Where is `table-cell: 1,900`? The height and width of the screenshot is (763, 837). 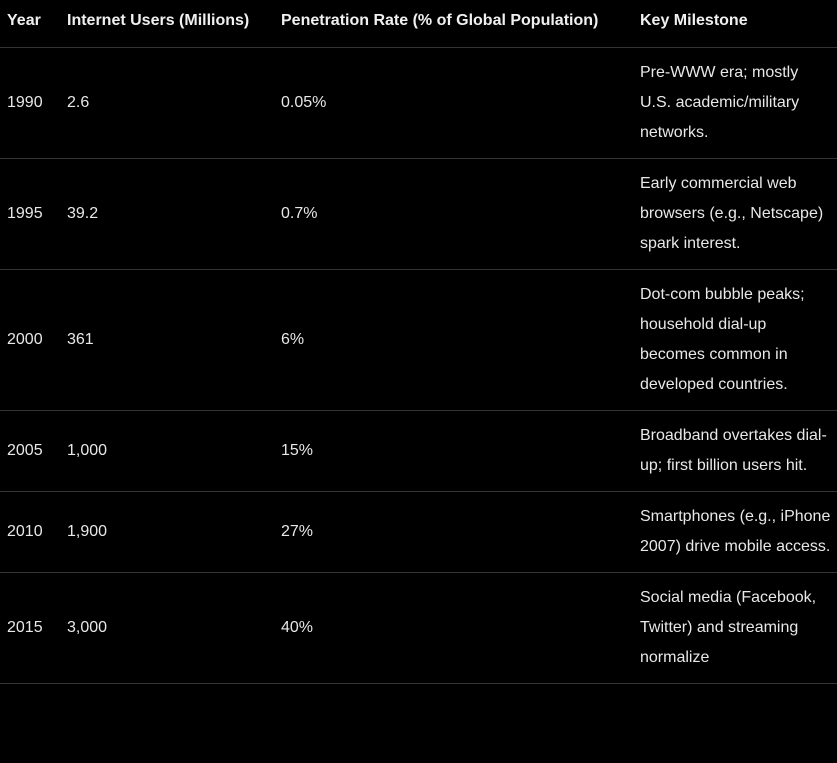 table-cell: 1,900 is located at coordinates (167, 532).